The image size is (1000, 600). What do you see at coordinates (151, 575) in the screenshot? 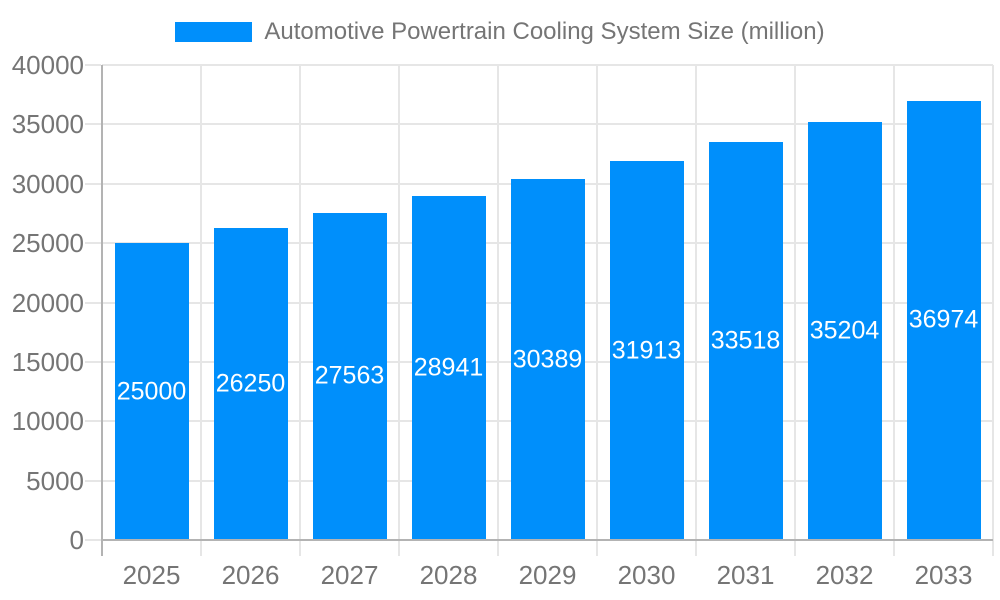
I see `x-axis-label: 2025` at bounding box center [151, 575].